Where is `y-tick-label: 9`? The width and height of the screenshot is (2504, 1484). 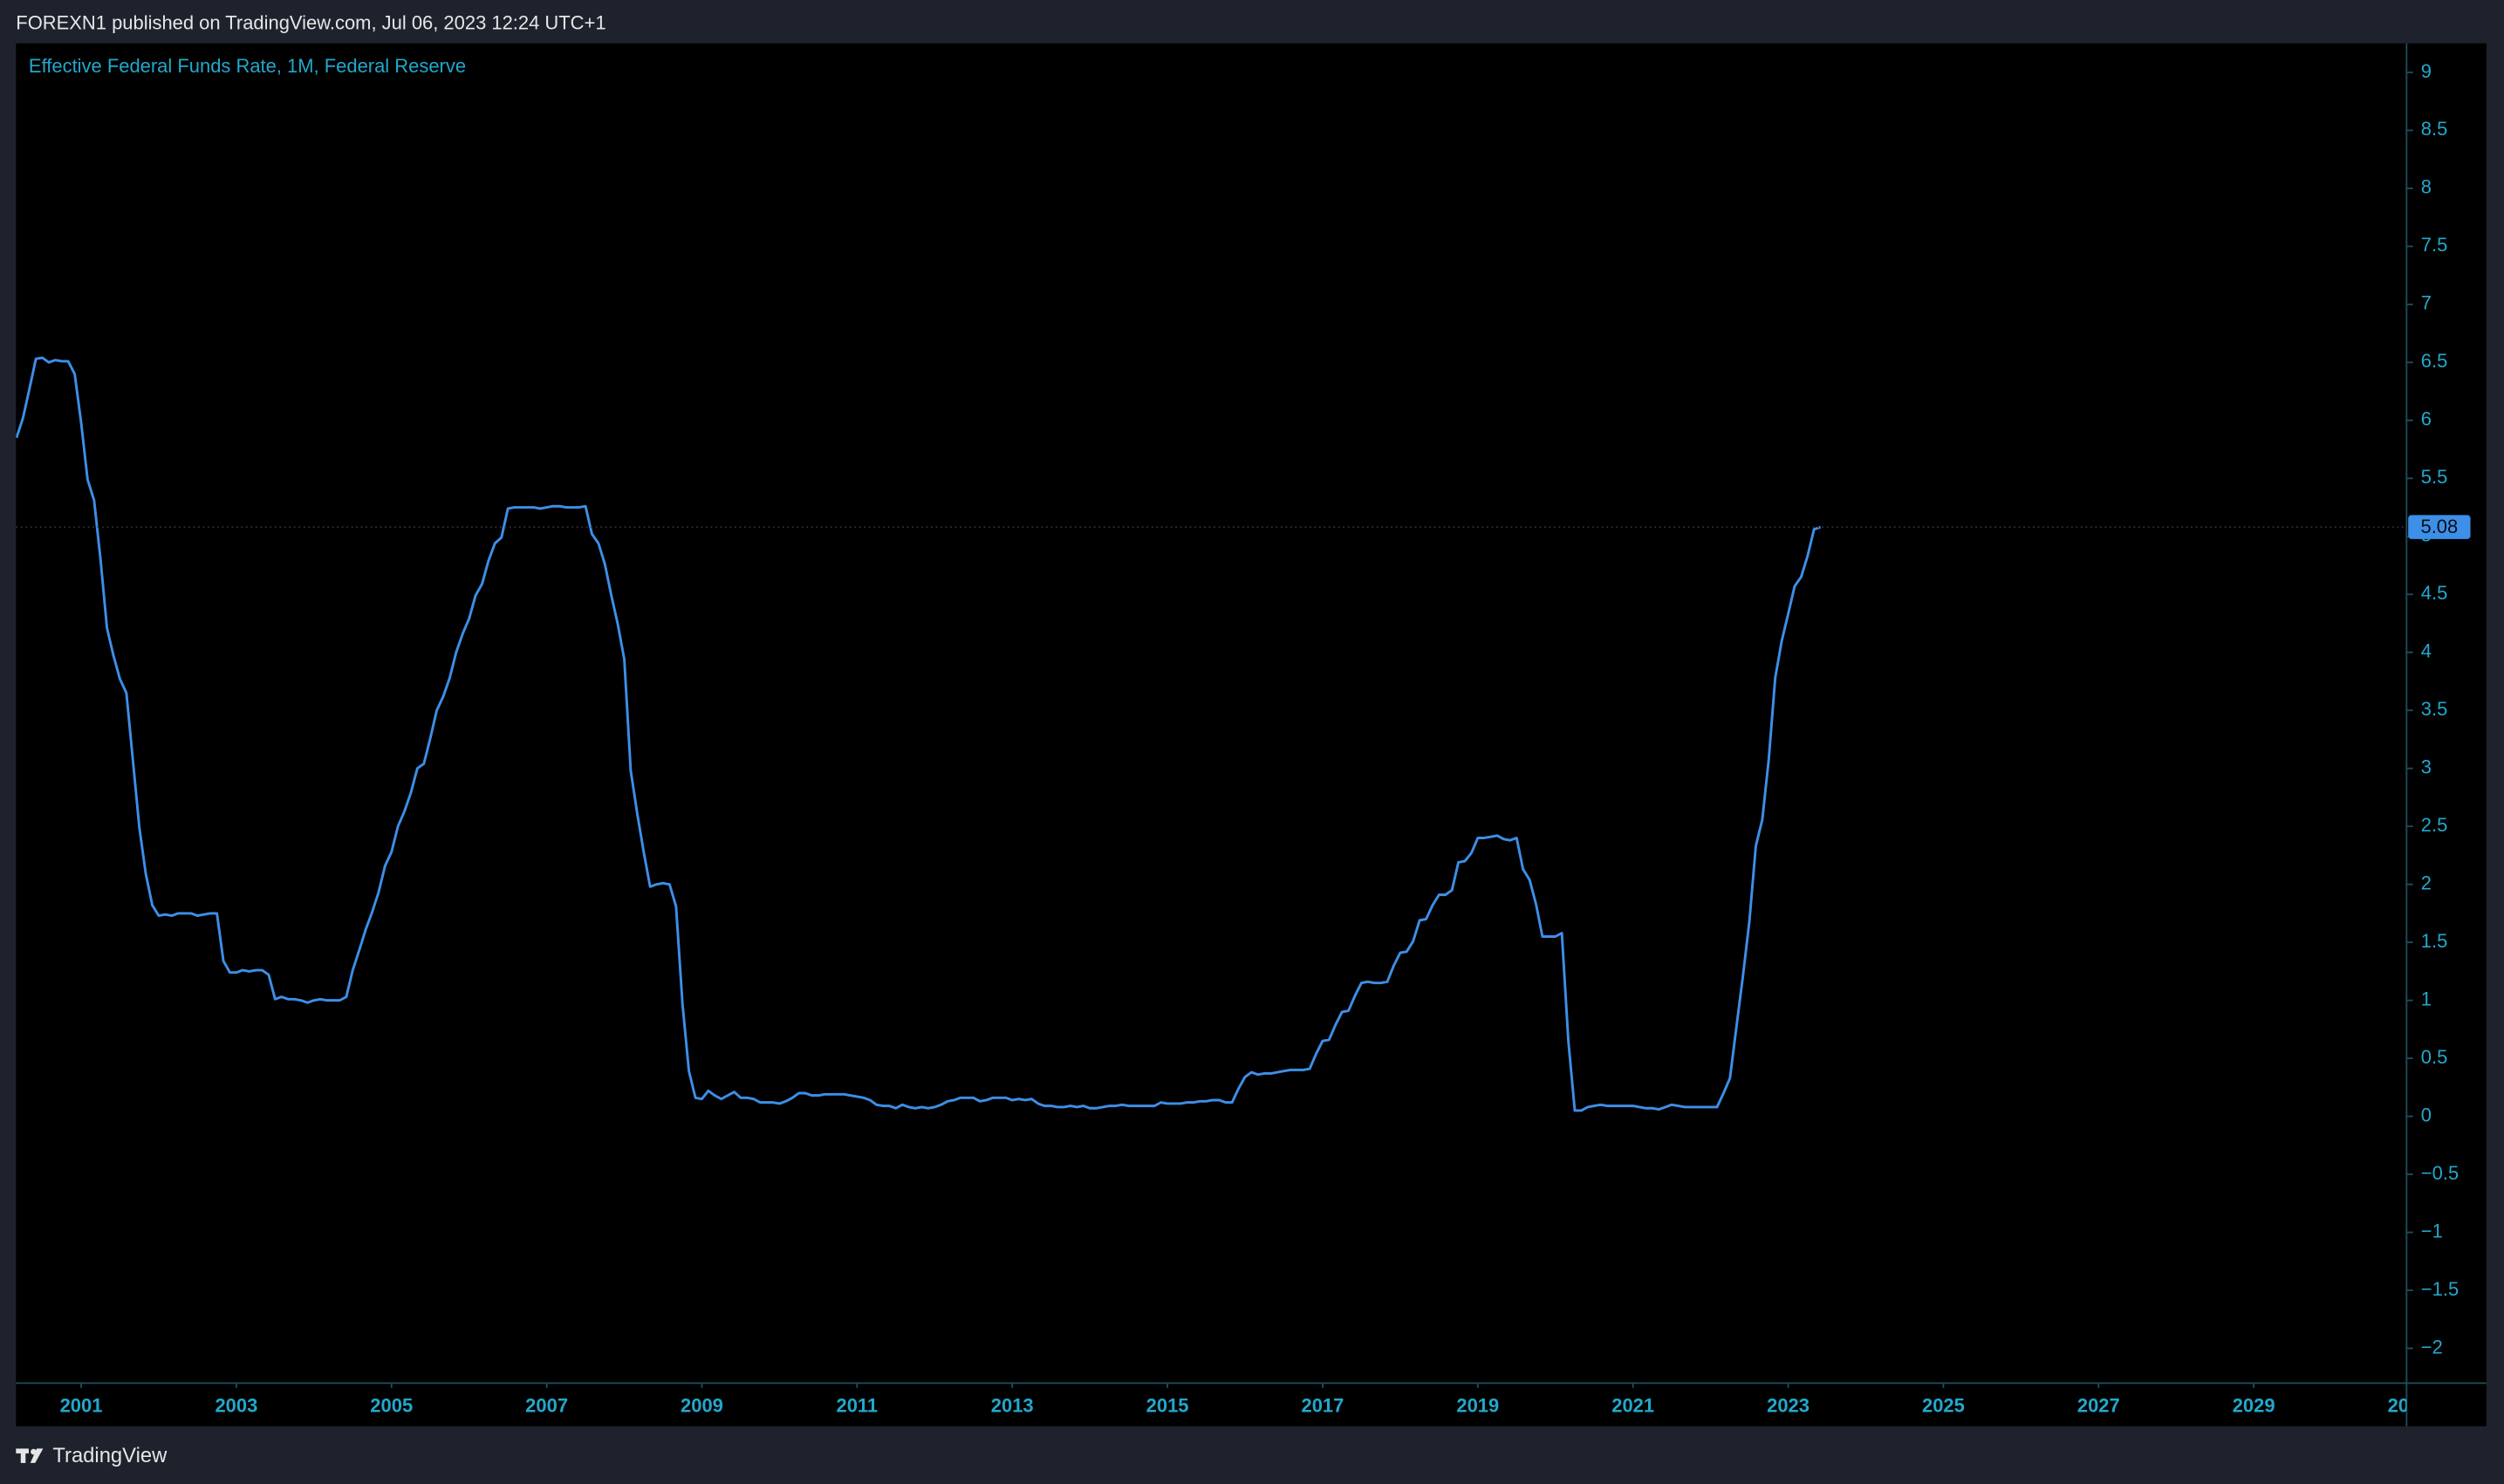
y-tick-label: 9 is located at coordinates (2426, 71).